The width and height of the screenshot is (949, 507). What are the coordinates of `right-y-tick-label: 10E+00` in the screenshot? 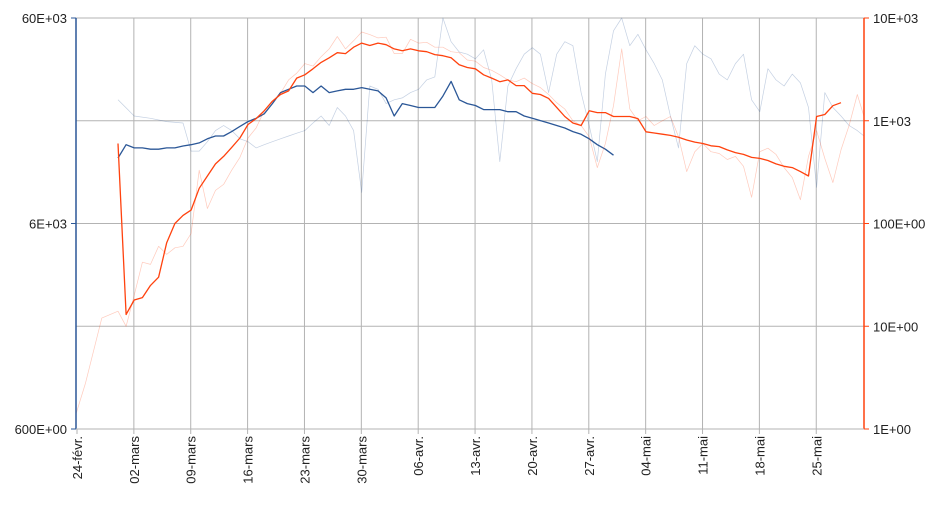 It's located at (895, 326).